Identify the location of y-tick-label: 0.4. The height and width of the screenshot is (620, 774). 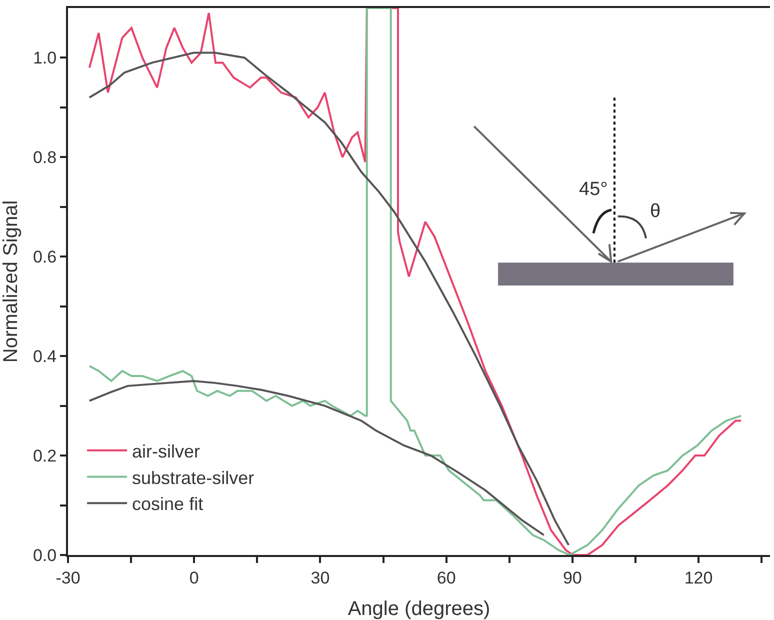
(44, 356).